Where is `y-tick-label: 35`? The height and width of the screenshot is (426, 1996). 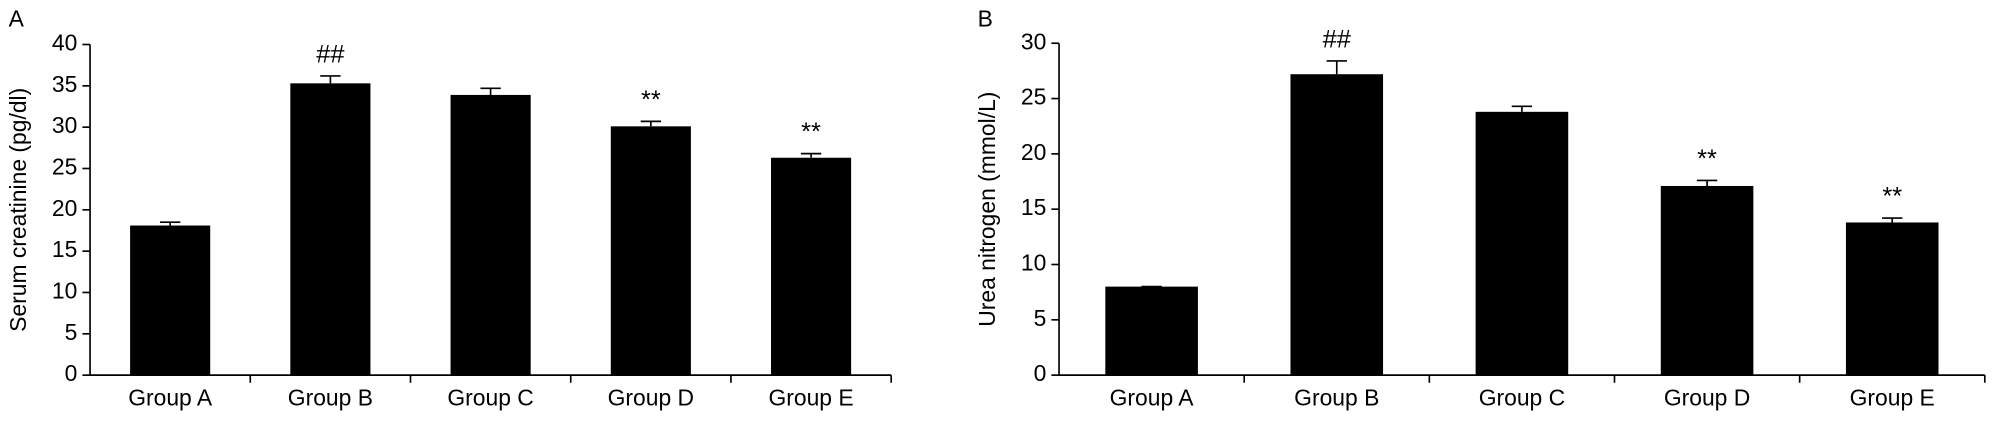
y-tick-label: 35 is located at coordinates (64, 84).